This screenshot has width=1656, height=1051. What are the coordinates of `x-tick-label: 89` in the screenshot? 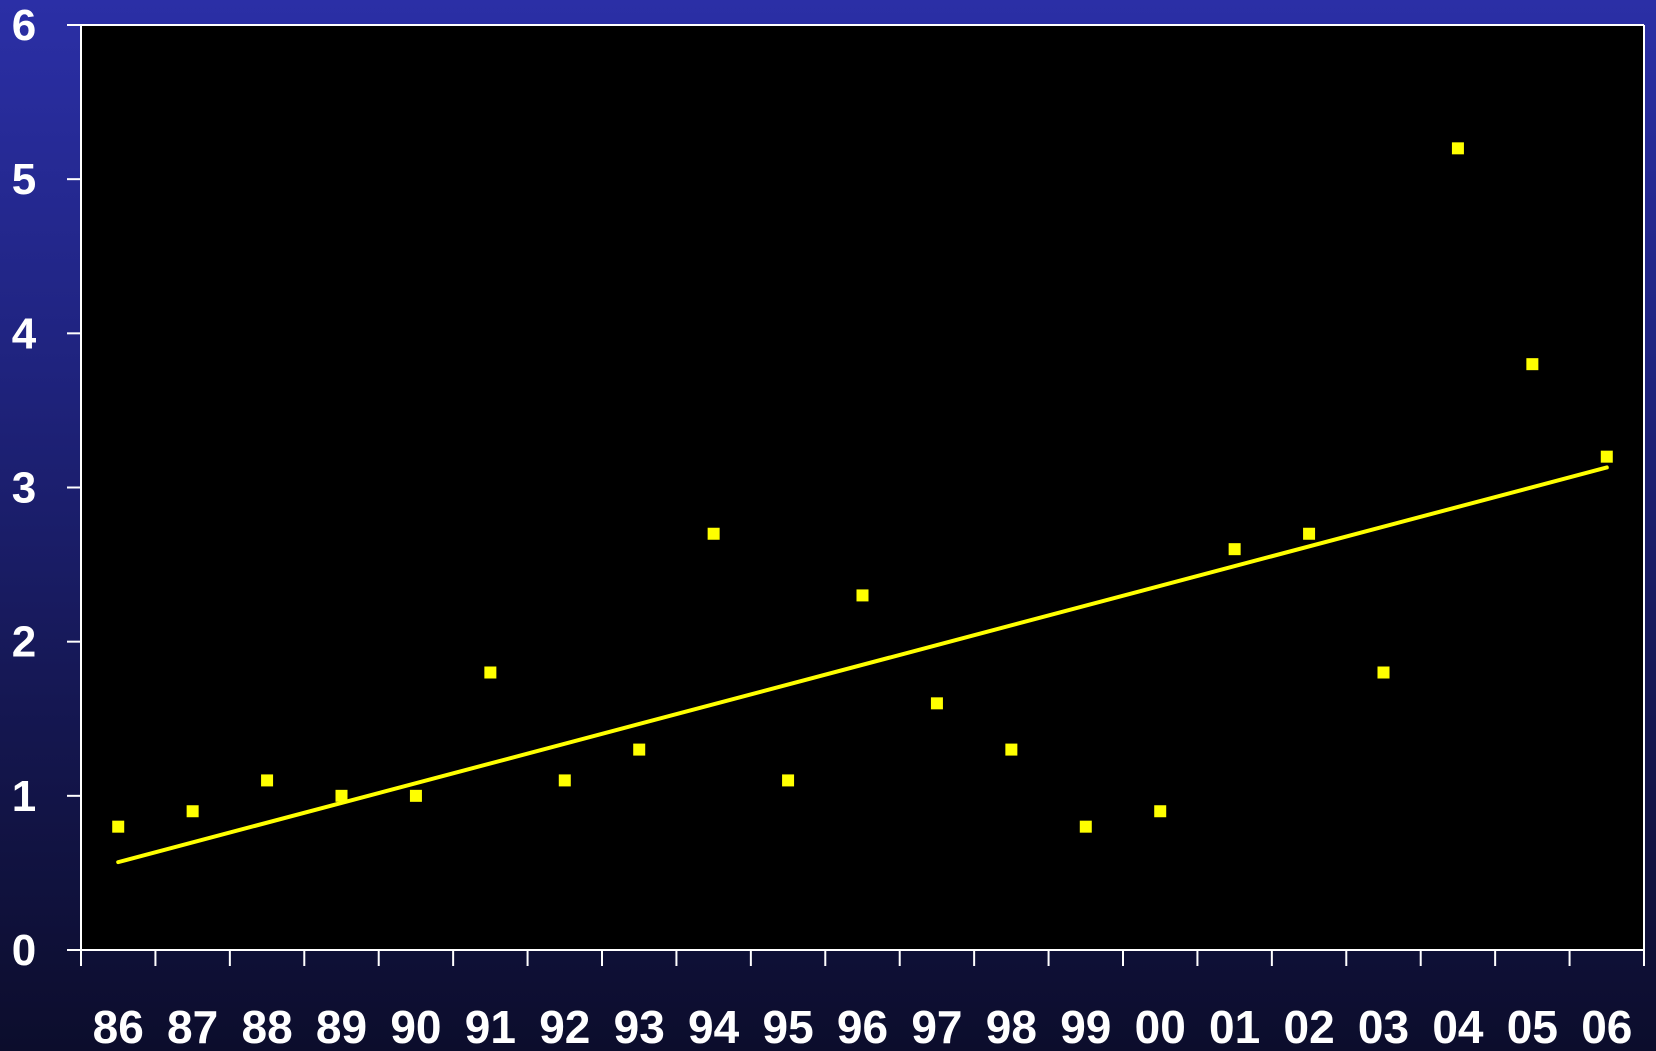 It's located at (341, 1026).